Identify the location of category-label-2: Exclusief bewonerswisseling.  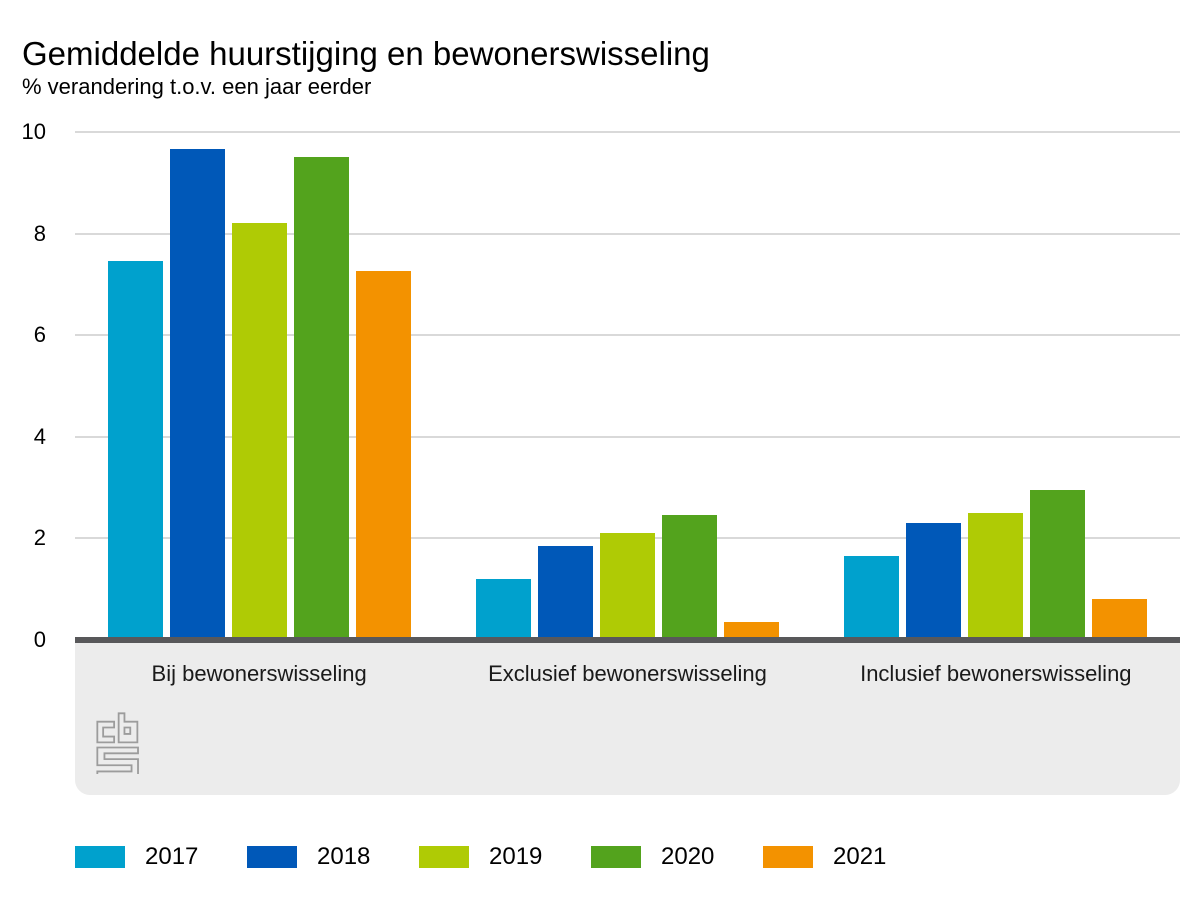
(627, 673).